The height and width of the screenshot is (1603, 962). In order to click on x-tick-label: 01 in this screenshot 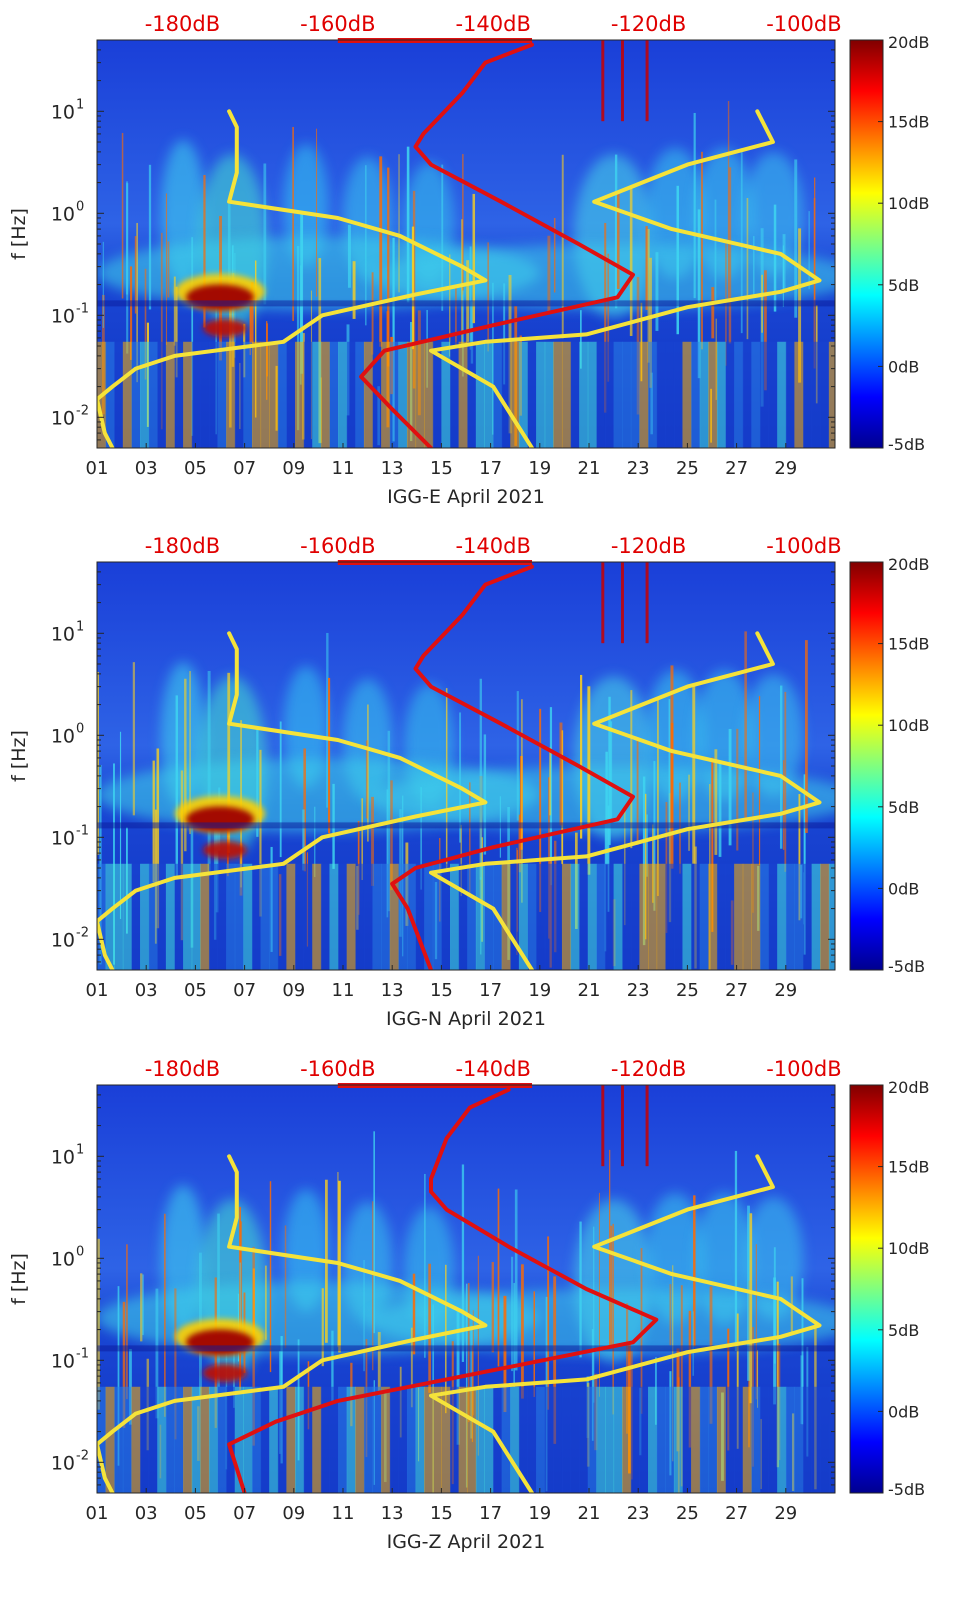, I will do `click(97, 990)`.